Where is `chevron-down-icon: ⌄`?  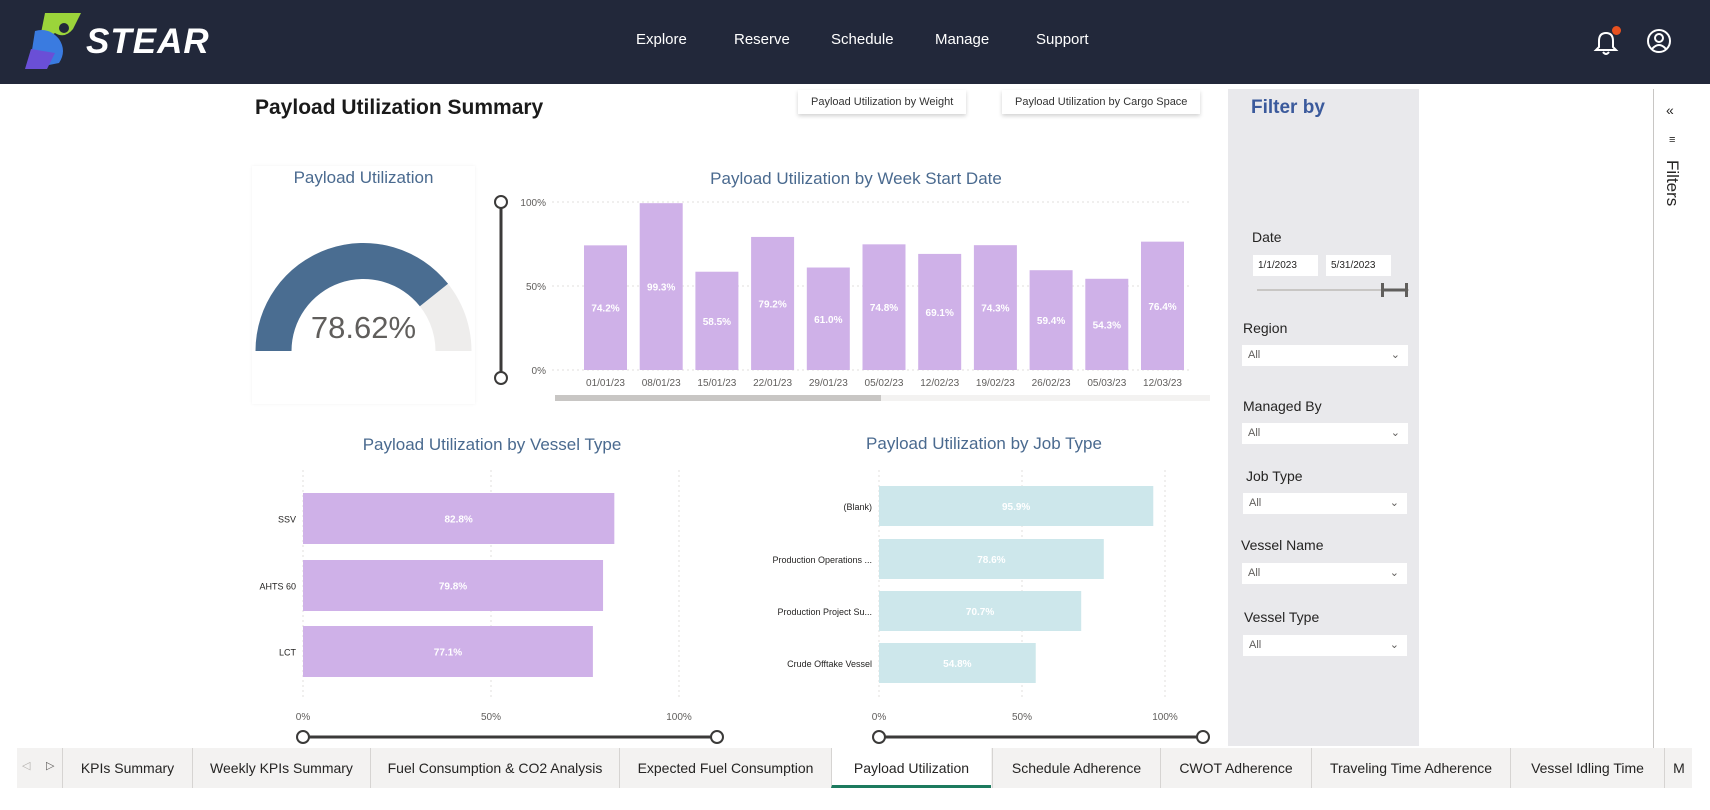 chevron-down-icon: ⌄ is located at coordinates (1394, 645).